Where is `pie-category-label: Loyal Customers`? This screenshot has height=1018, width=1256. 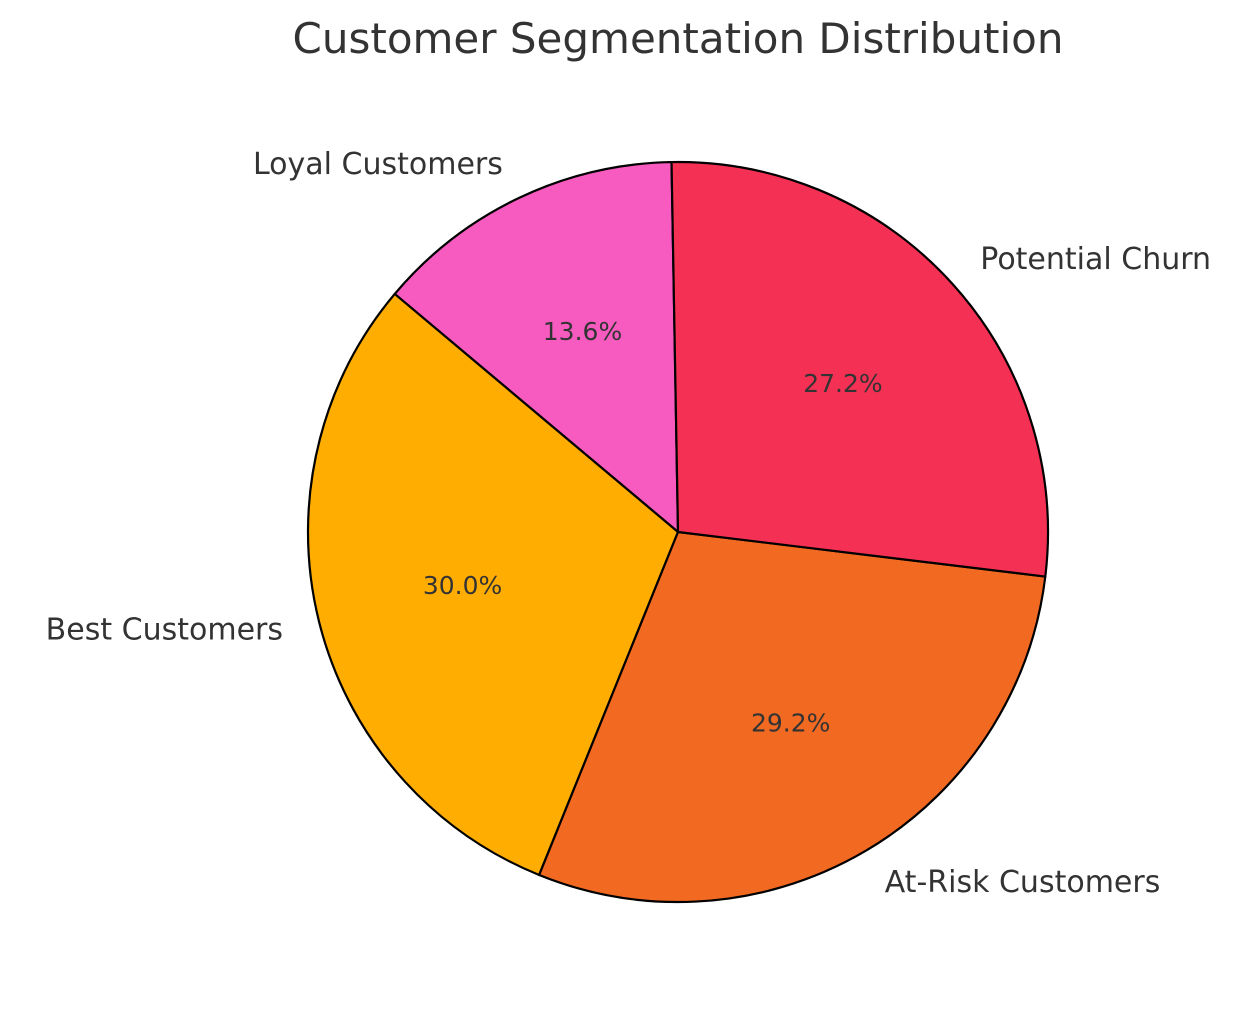 pie-category-label: Loyal Customers is located at coordinates (378, 164).